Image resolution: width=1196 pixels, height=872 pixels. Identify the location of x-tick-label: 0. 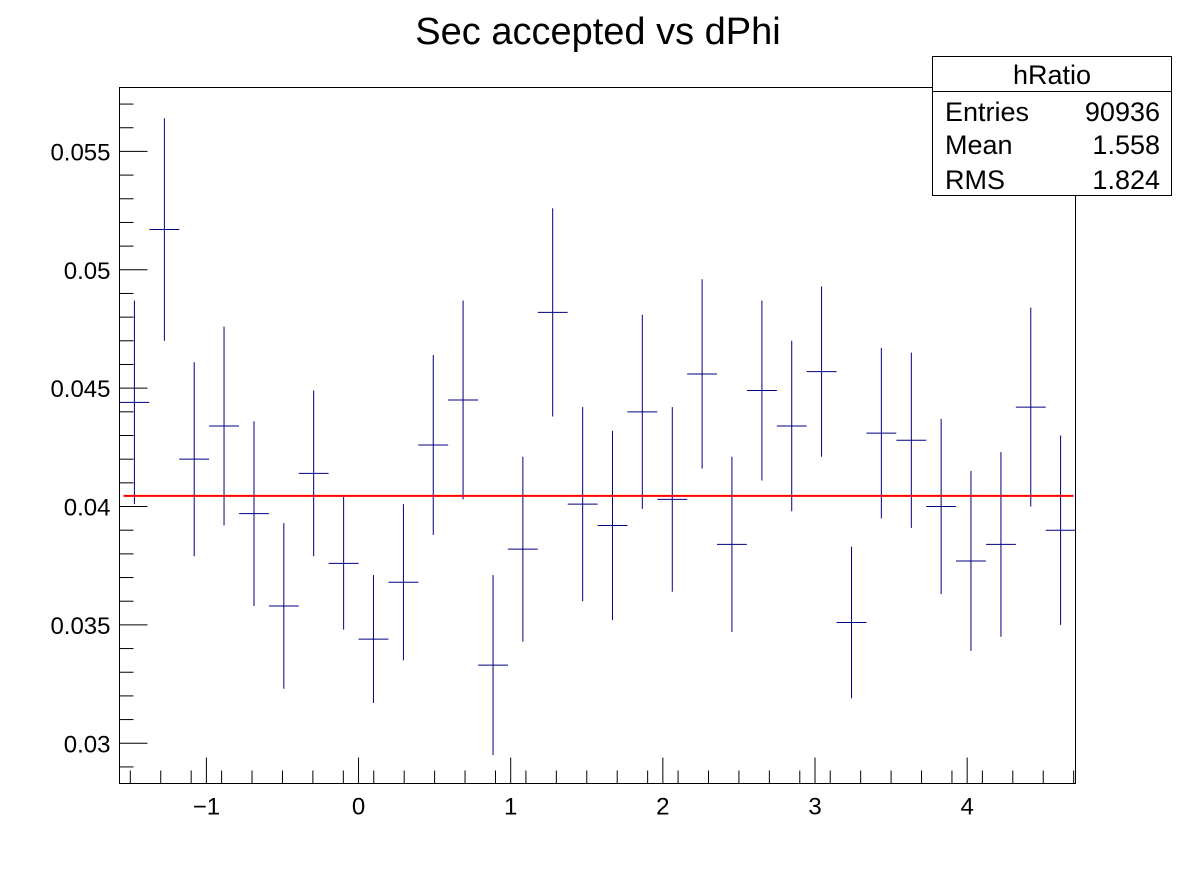
(358, 807).